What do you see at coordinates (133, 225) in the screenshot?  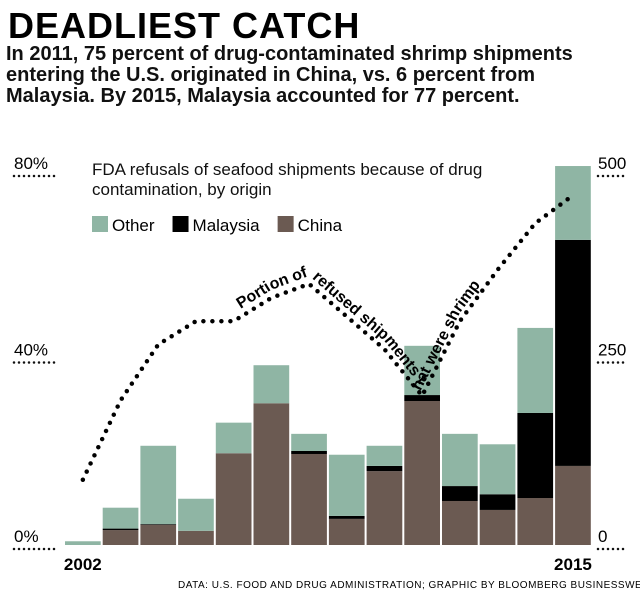 I see `legend-label: Other` at bounding box center [133, 225].